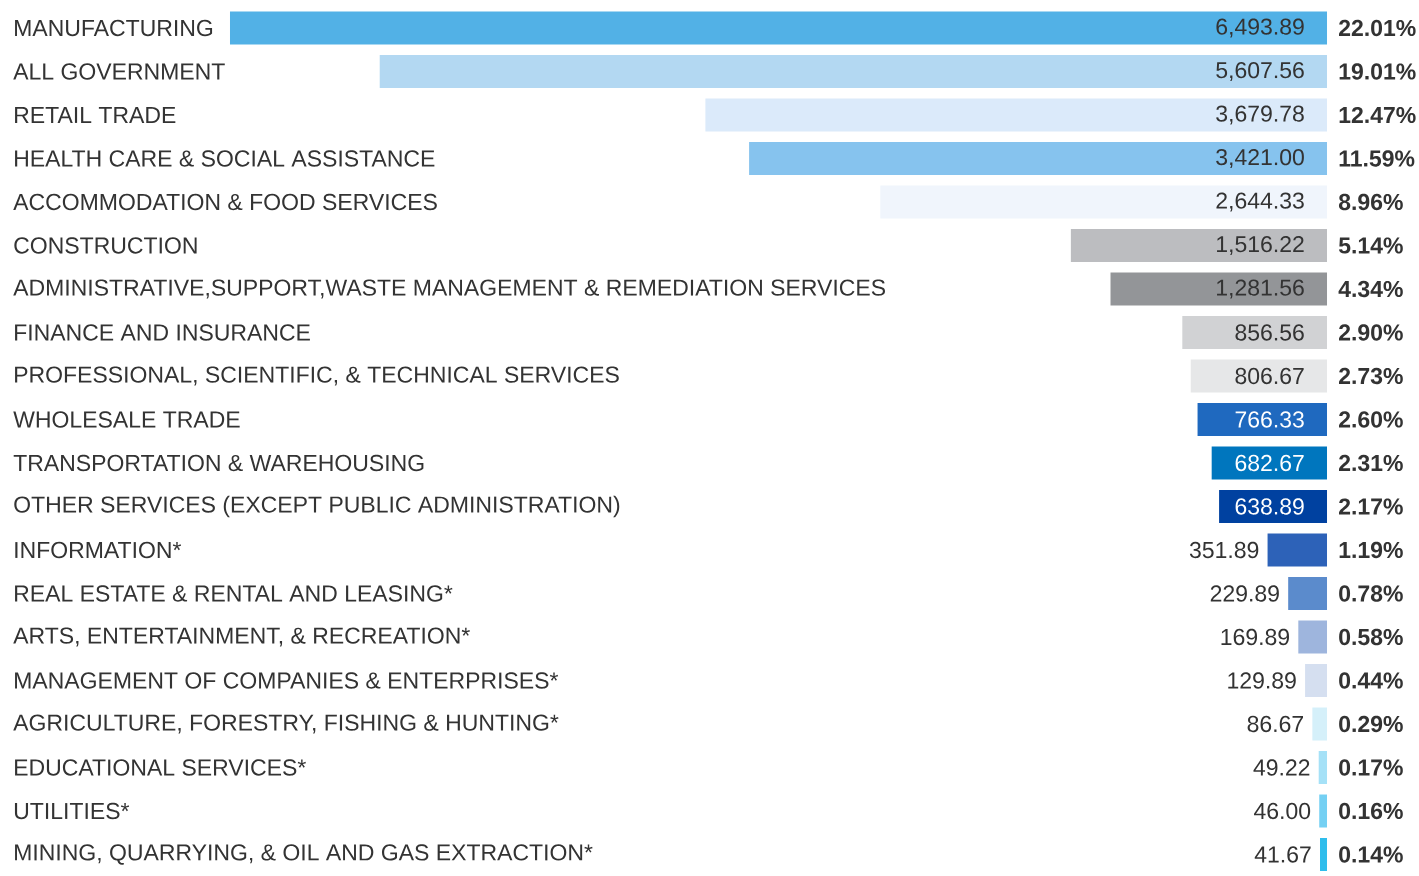 This screenshot has height=876, width=1419. What do you see at coordinates (218, 463) in the screenshot?
I see `y-tick-label: TRANSPORTATION & WAREHOUSING` at bounding box center [218, 463].